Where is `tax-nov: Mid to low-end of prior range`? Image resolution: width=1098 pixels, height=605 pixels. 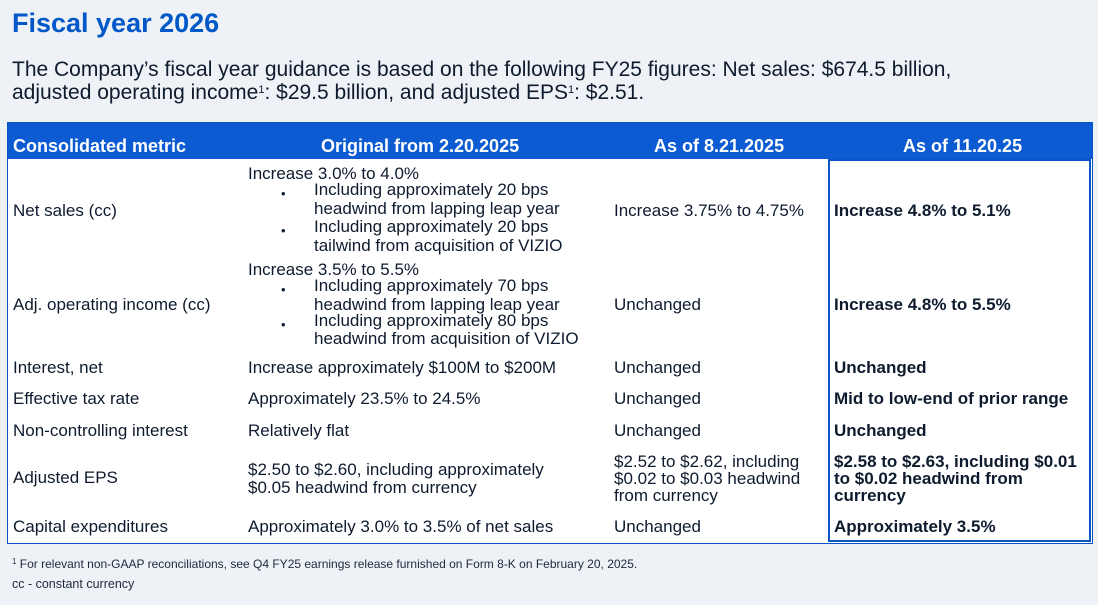 tax-nov: Mid to low-end of prior range is located at coordinates (951, 398).